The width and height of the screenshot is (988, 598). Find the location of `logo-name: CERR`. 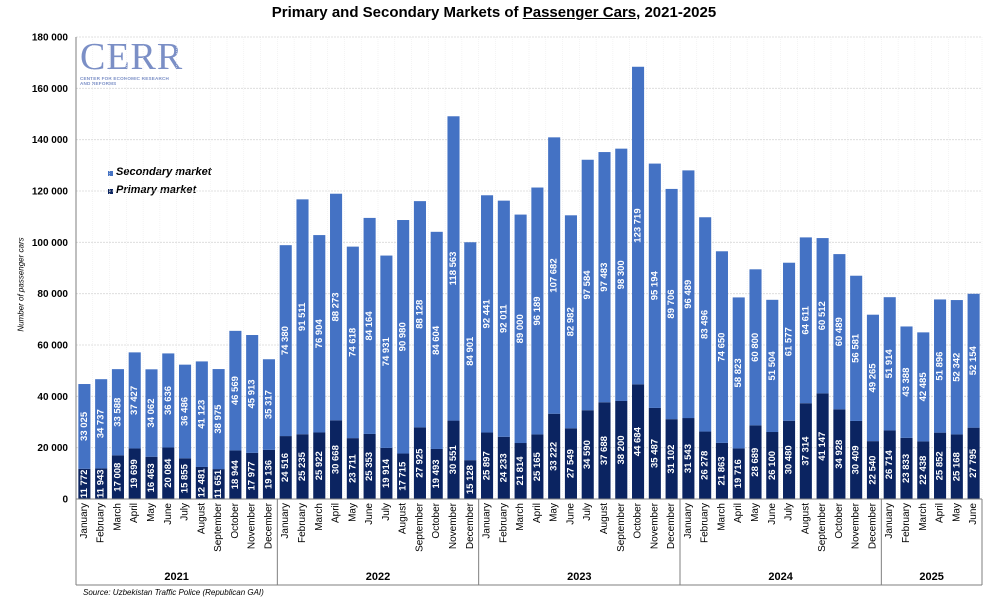

logo-name: CERR is located at coordinates (132, 57).